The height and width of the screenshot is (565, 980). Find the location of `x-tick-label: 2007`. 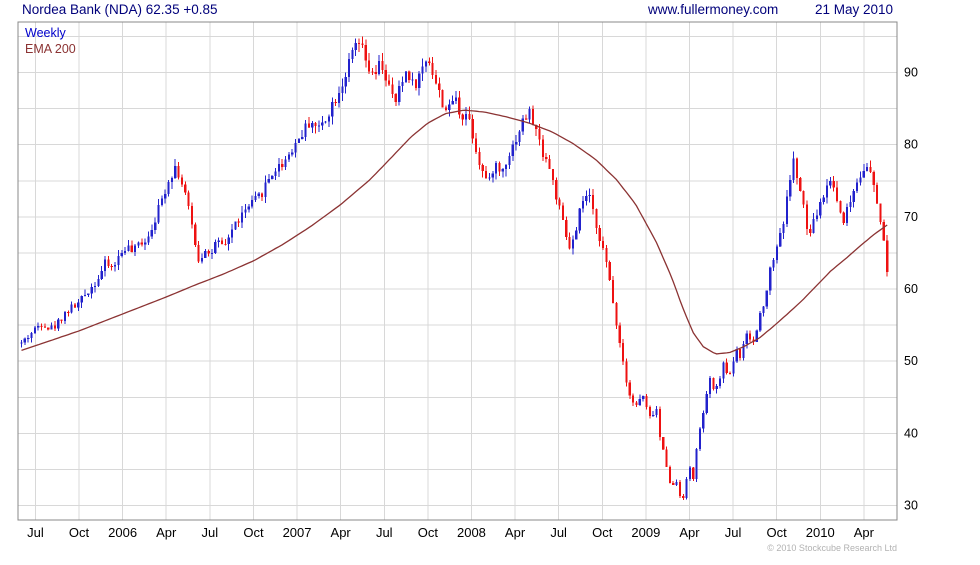

x-tick-label: 2007 is located at coordinates (297, 532).